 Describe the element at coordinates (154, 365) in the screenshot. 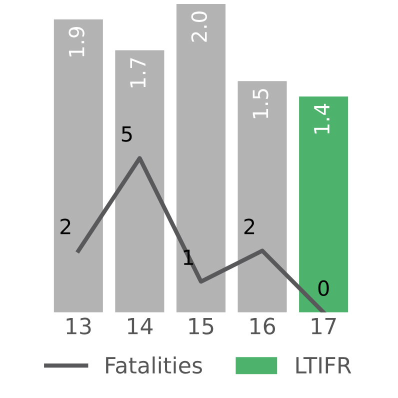

I see `legend-label: Fatalities` at that location.